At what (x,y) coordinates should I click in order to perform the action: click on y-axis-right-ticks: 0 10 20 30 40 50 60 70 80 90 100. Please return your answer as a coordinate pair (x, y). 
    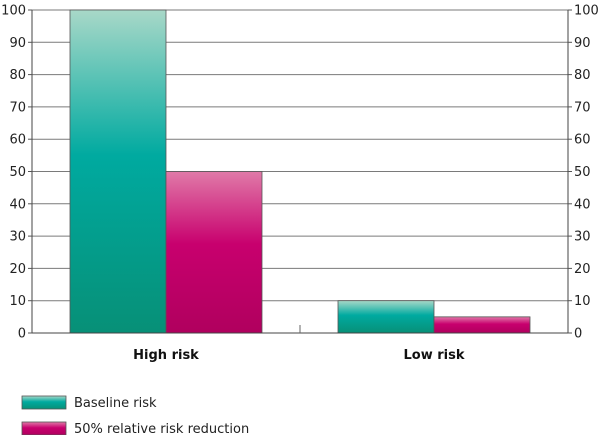
    Looking at the image, I should click on (583, 173).